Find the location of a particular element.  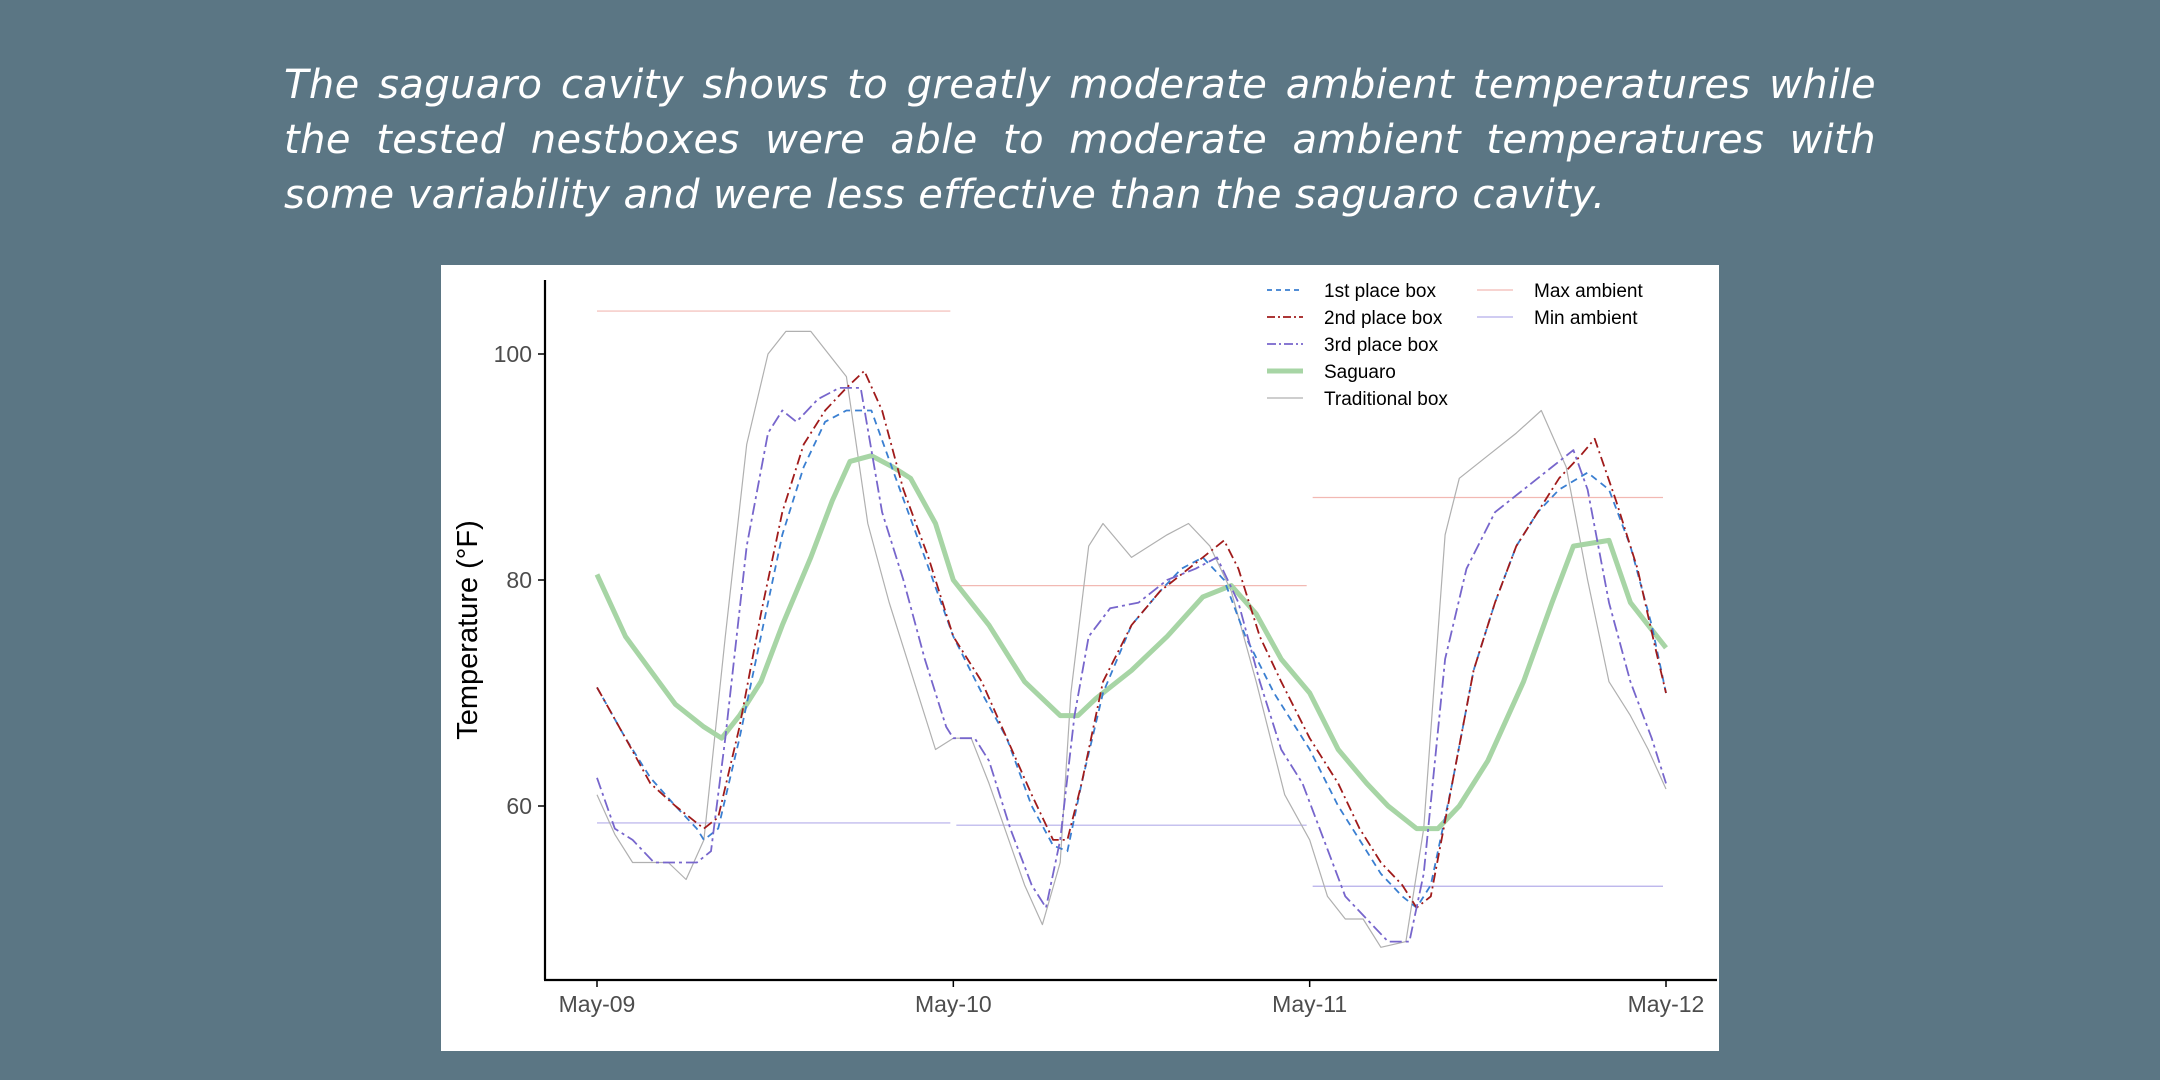

legend-label: Saguaro is located at coordinates (1360, 372).